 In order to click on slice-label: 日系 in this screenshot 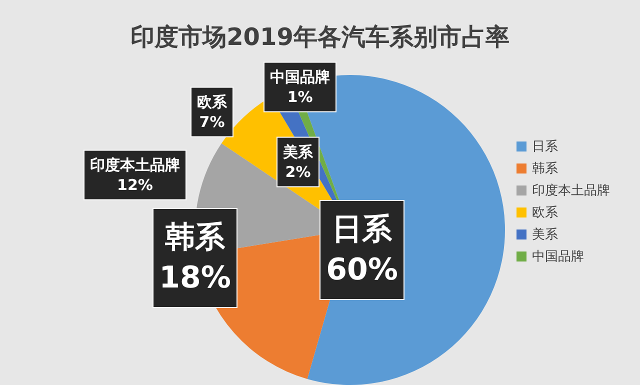, I will do `click(362, 229)`.